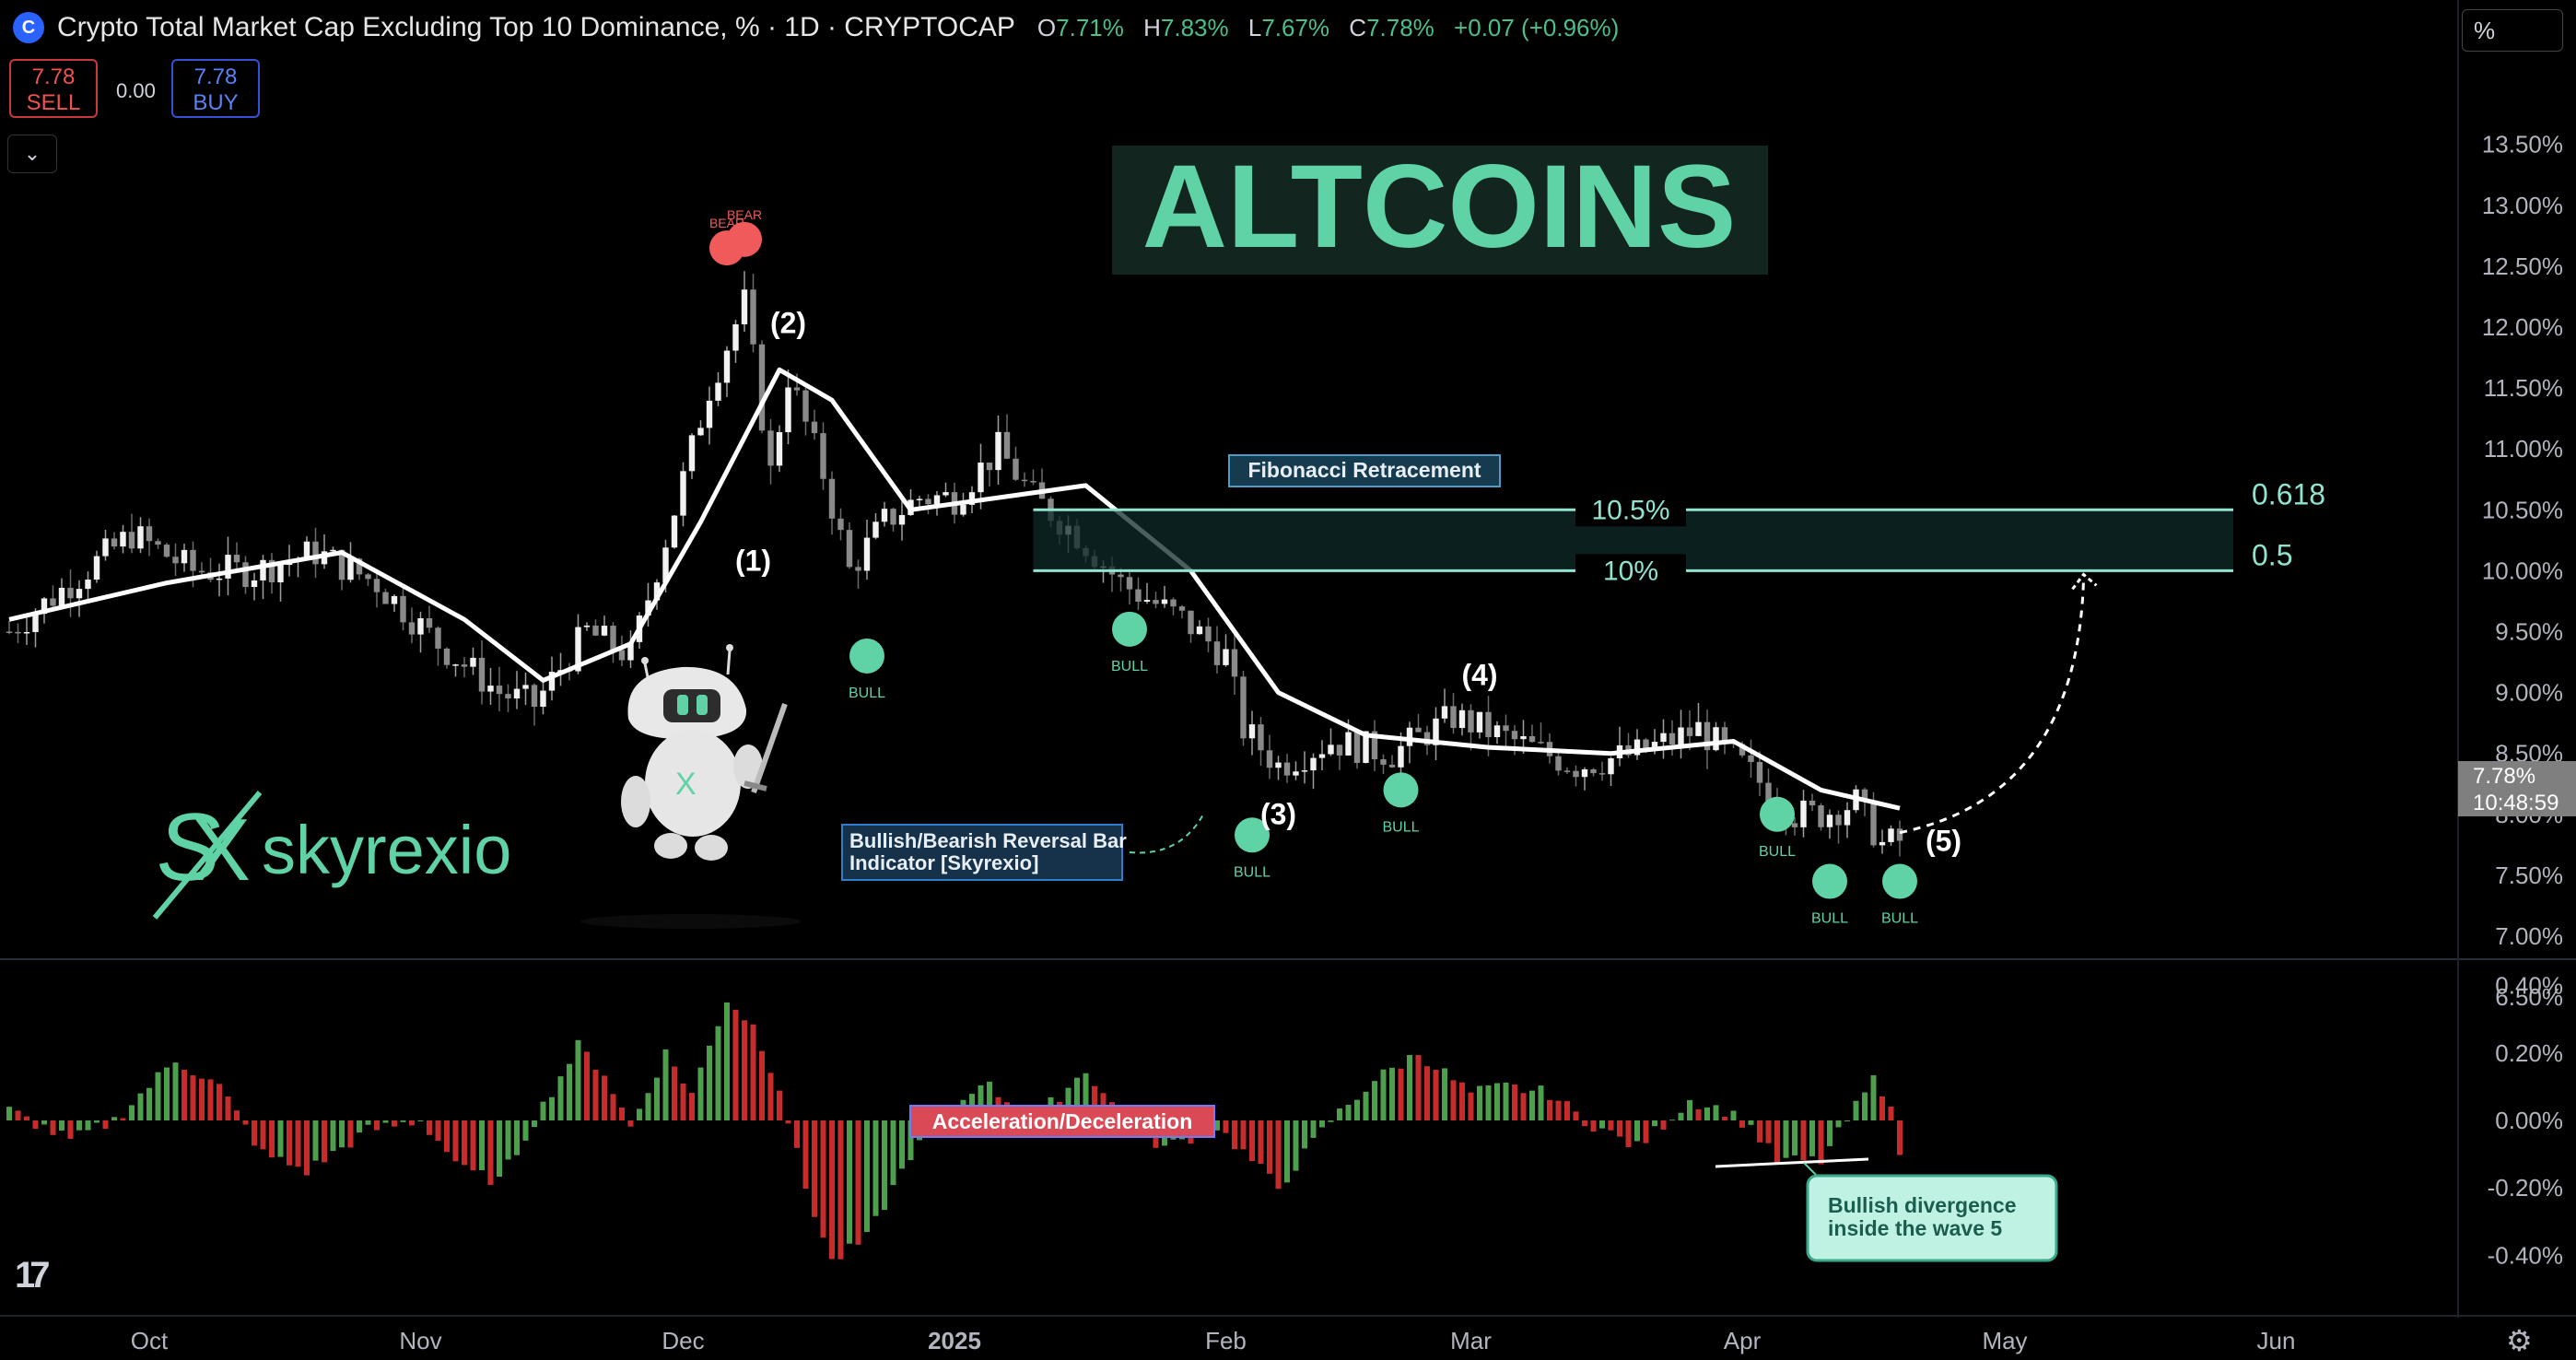 The image size is (2576, 1360). I want to click on projection-path-line, so click(1992, 707).